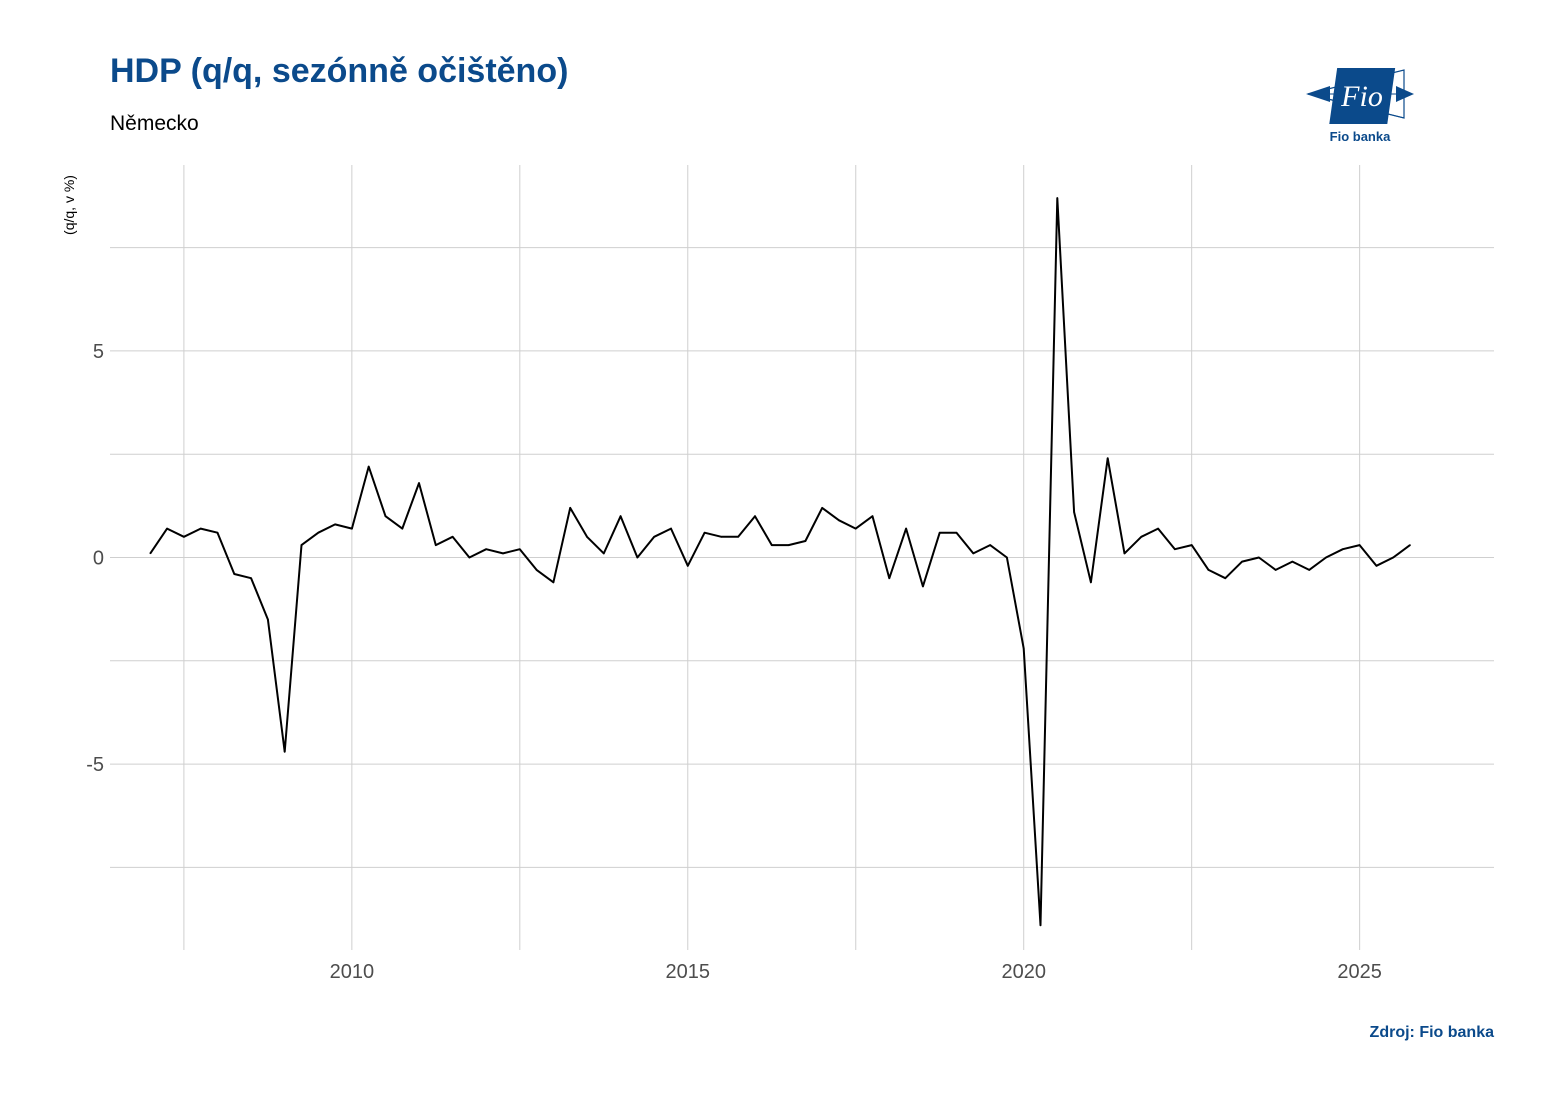  I want to click on fio-logo-icon: Fio, so click(1360, 96).